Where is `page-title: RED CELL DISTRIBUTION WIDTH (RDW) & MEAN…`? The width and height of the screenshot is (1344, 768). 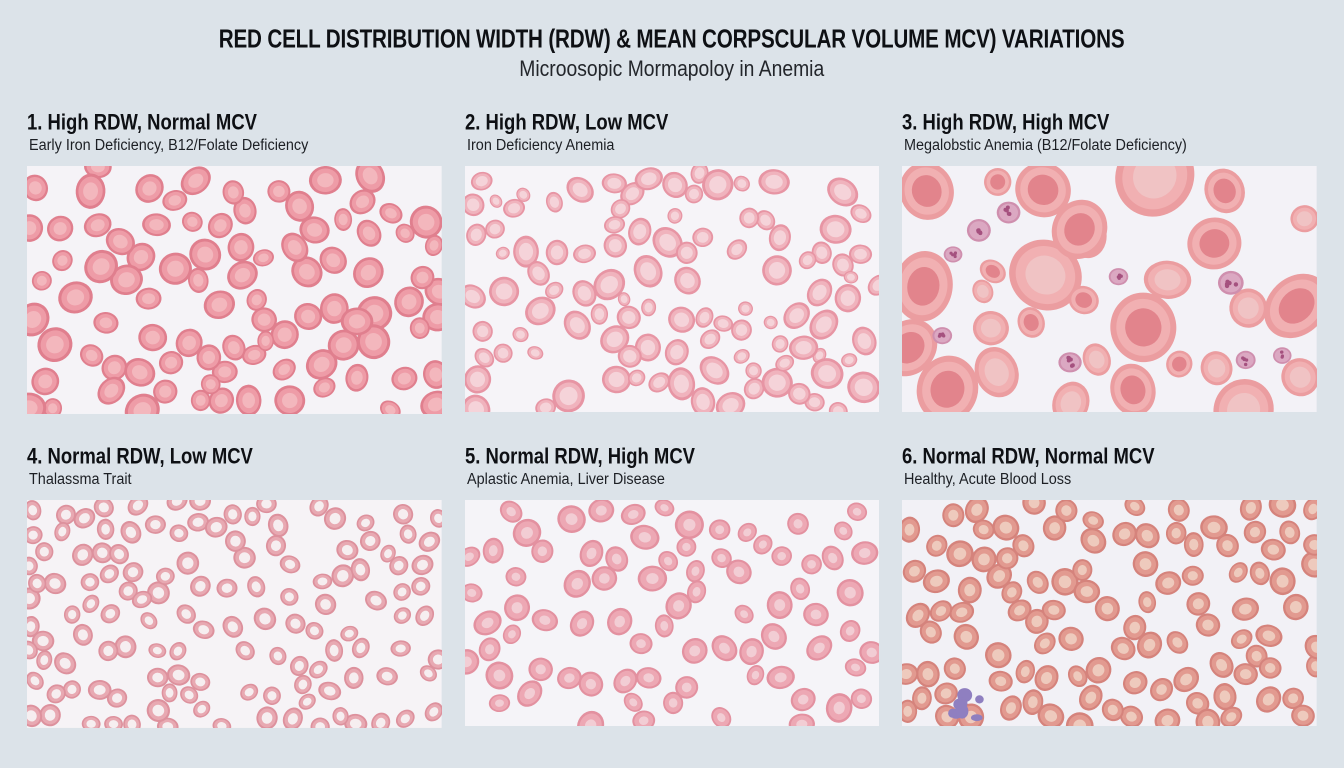 page-title: RED CELL DISTRIBUTION WIDTH (RDW) & MEAN… is located at coordinates (672, 39).